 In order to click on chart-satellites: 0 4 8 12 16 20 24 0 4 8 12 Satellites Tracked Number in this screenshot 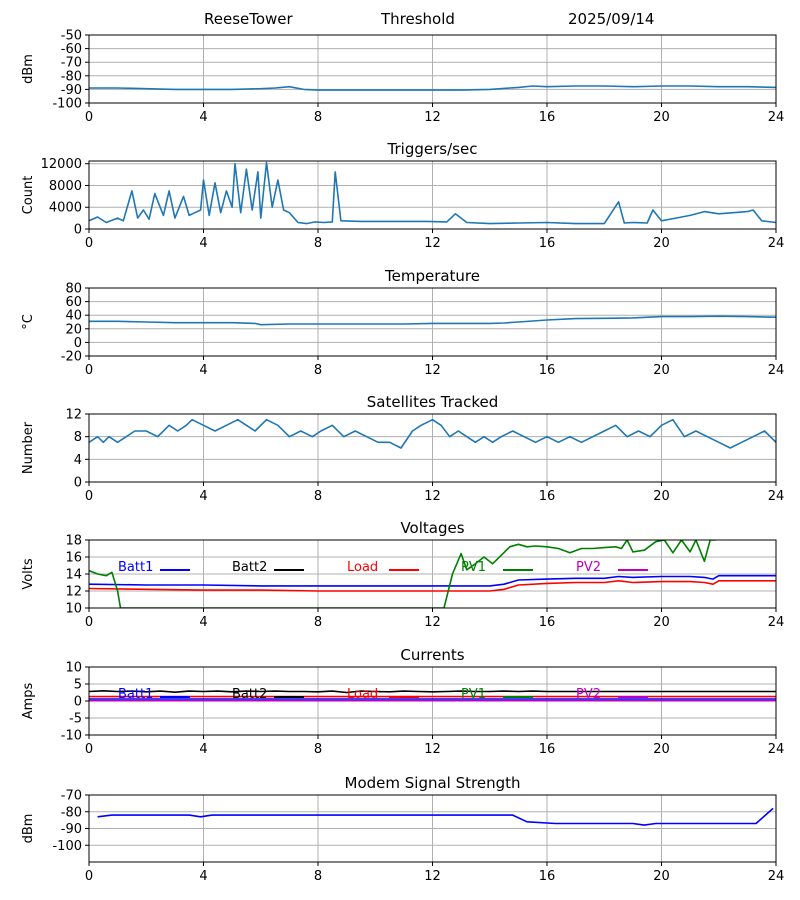, I will do `click(402, 448)`.